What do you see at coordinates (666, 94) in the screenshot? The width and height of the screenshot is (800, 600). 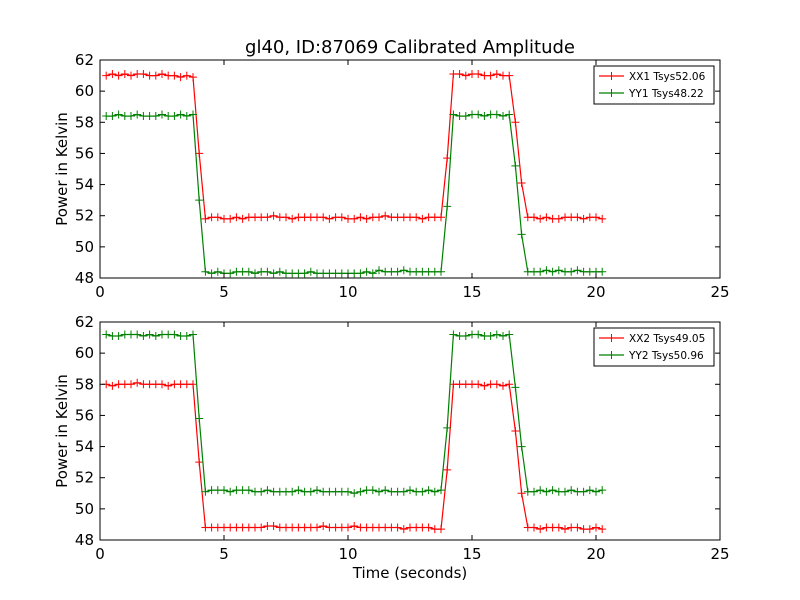 I see `legend-label: YY1 Tsys48.22` at bounding box center [666, 94].